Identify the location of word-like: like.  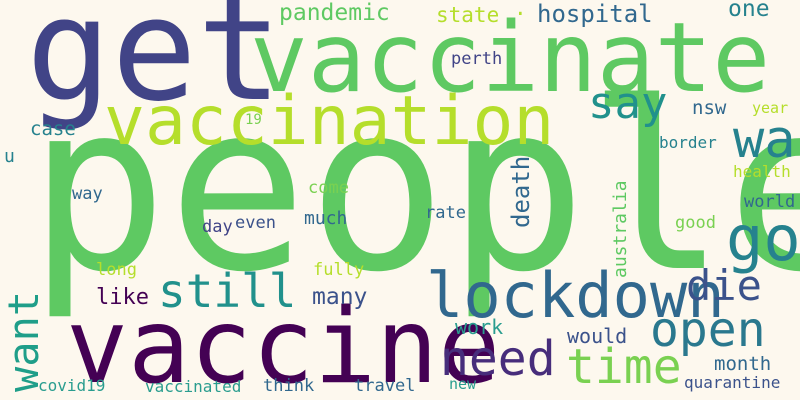
(122, 297).